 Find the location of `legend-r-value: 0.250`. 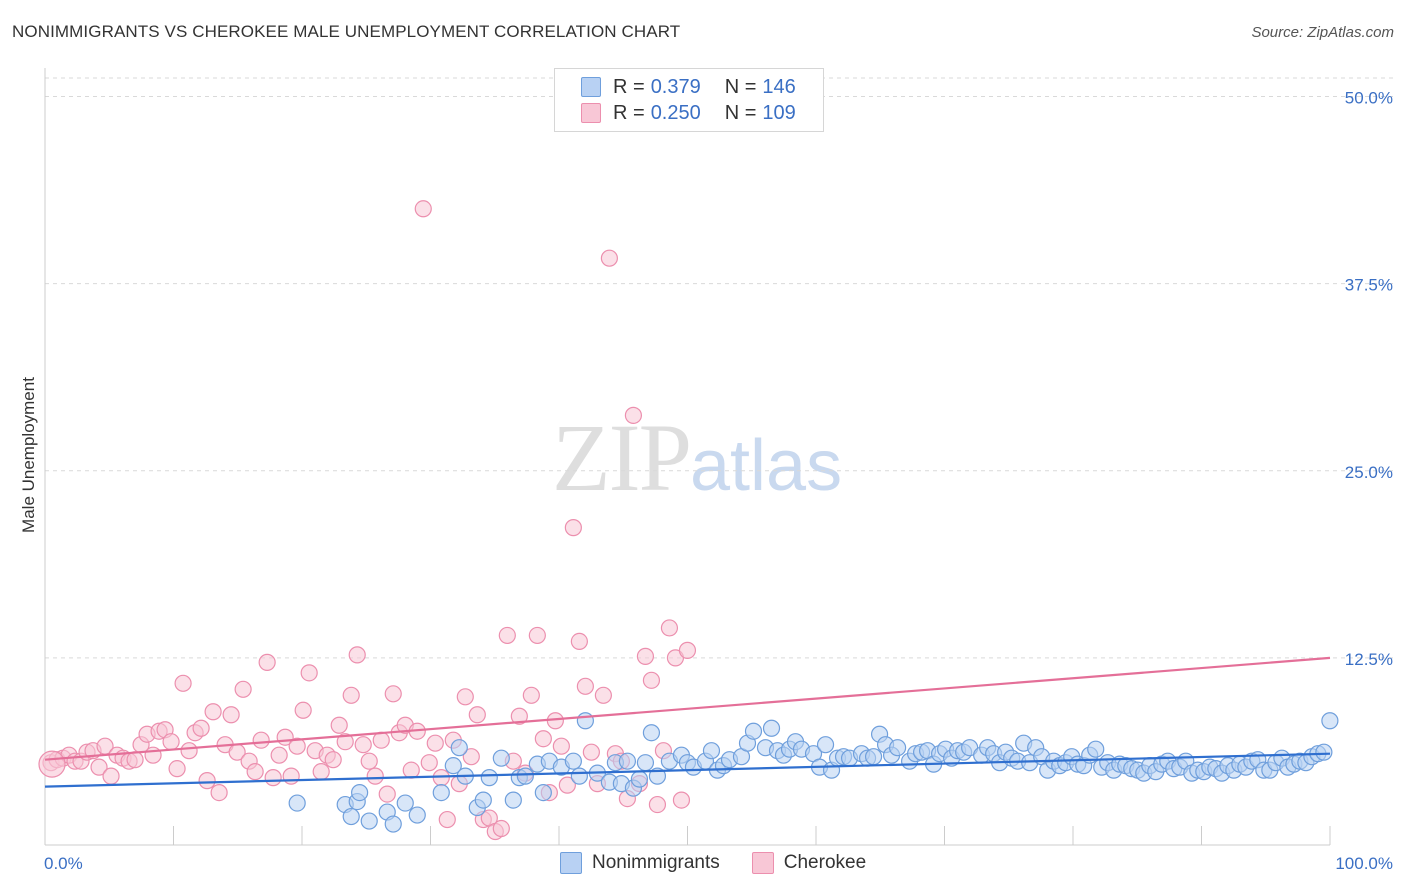

legend-r-value: 0.250 is located at coordinates (675, 112).